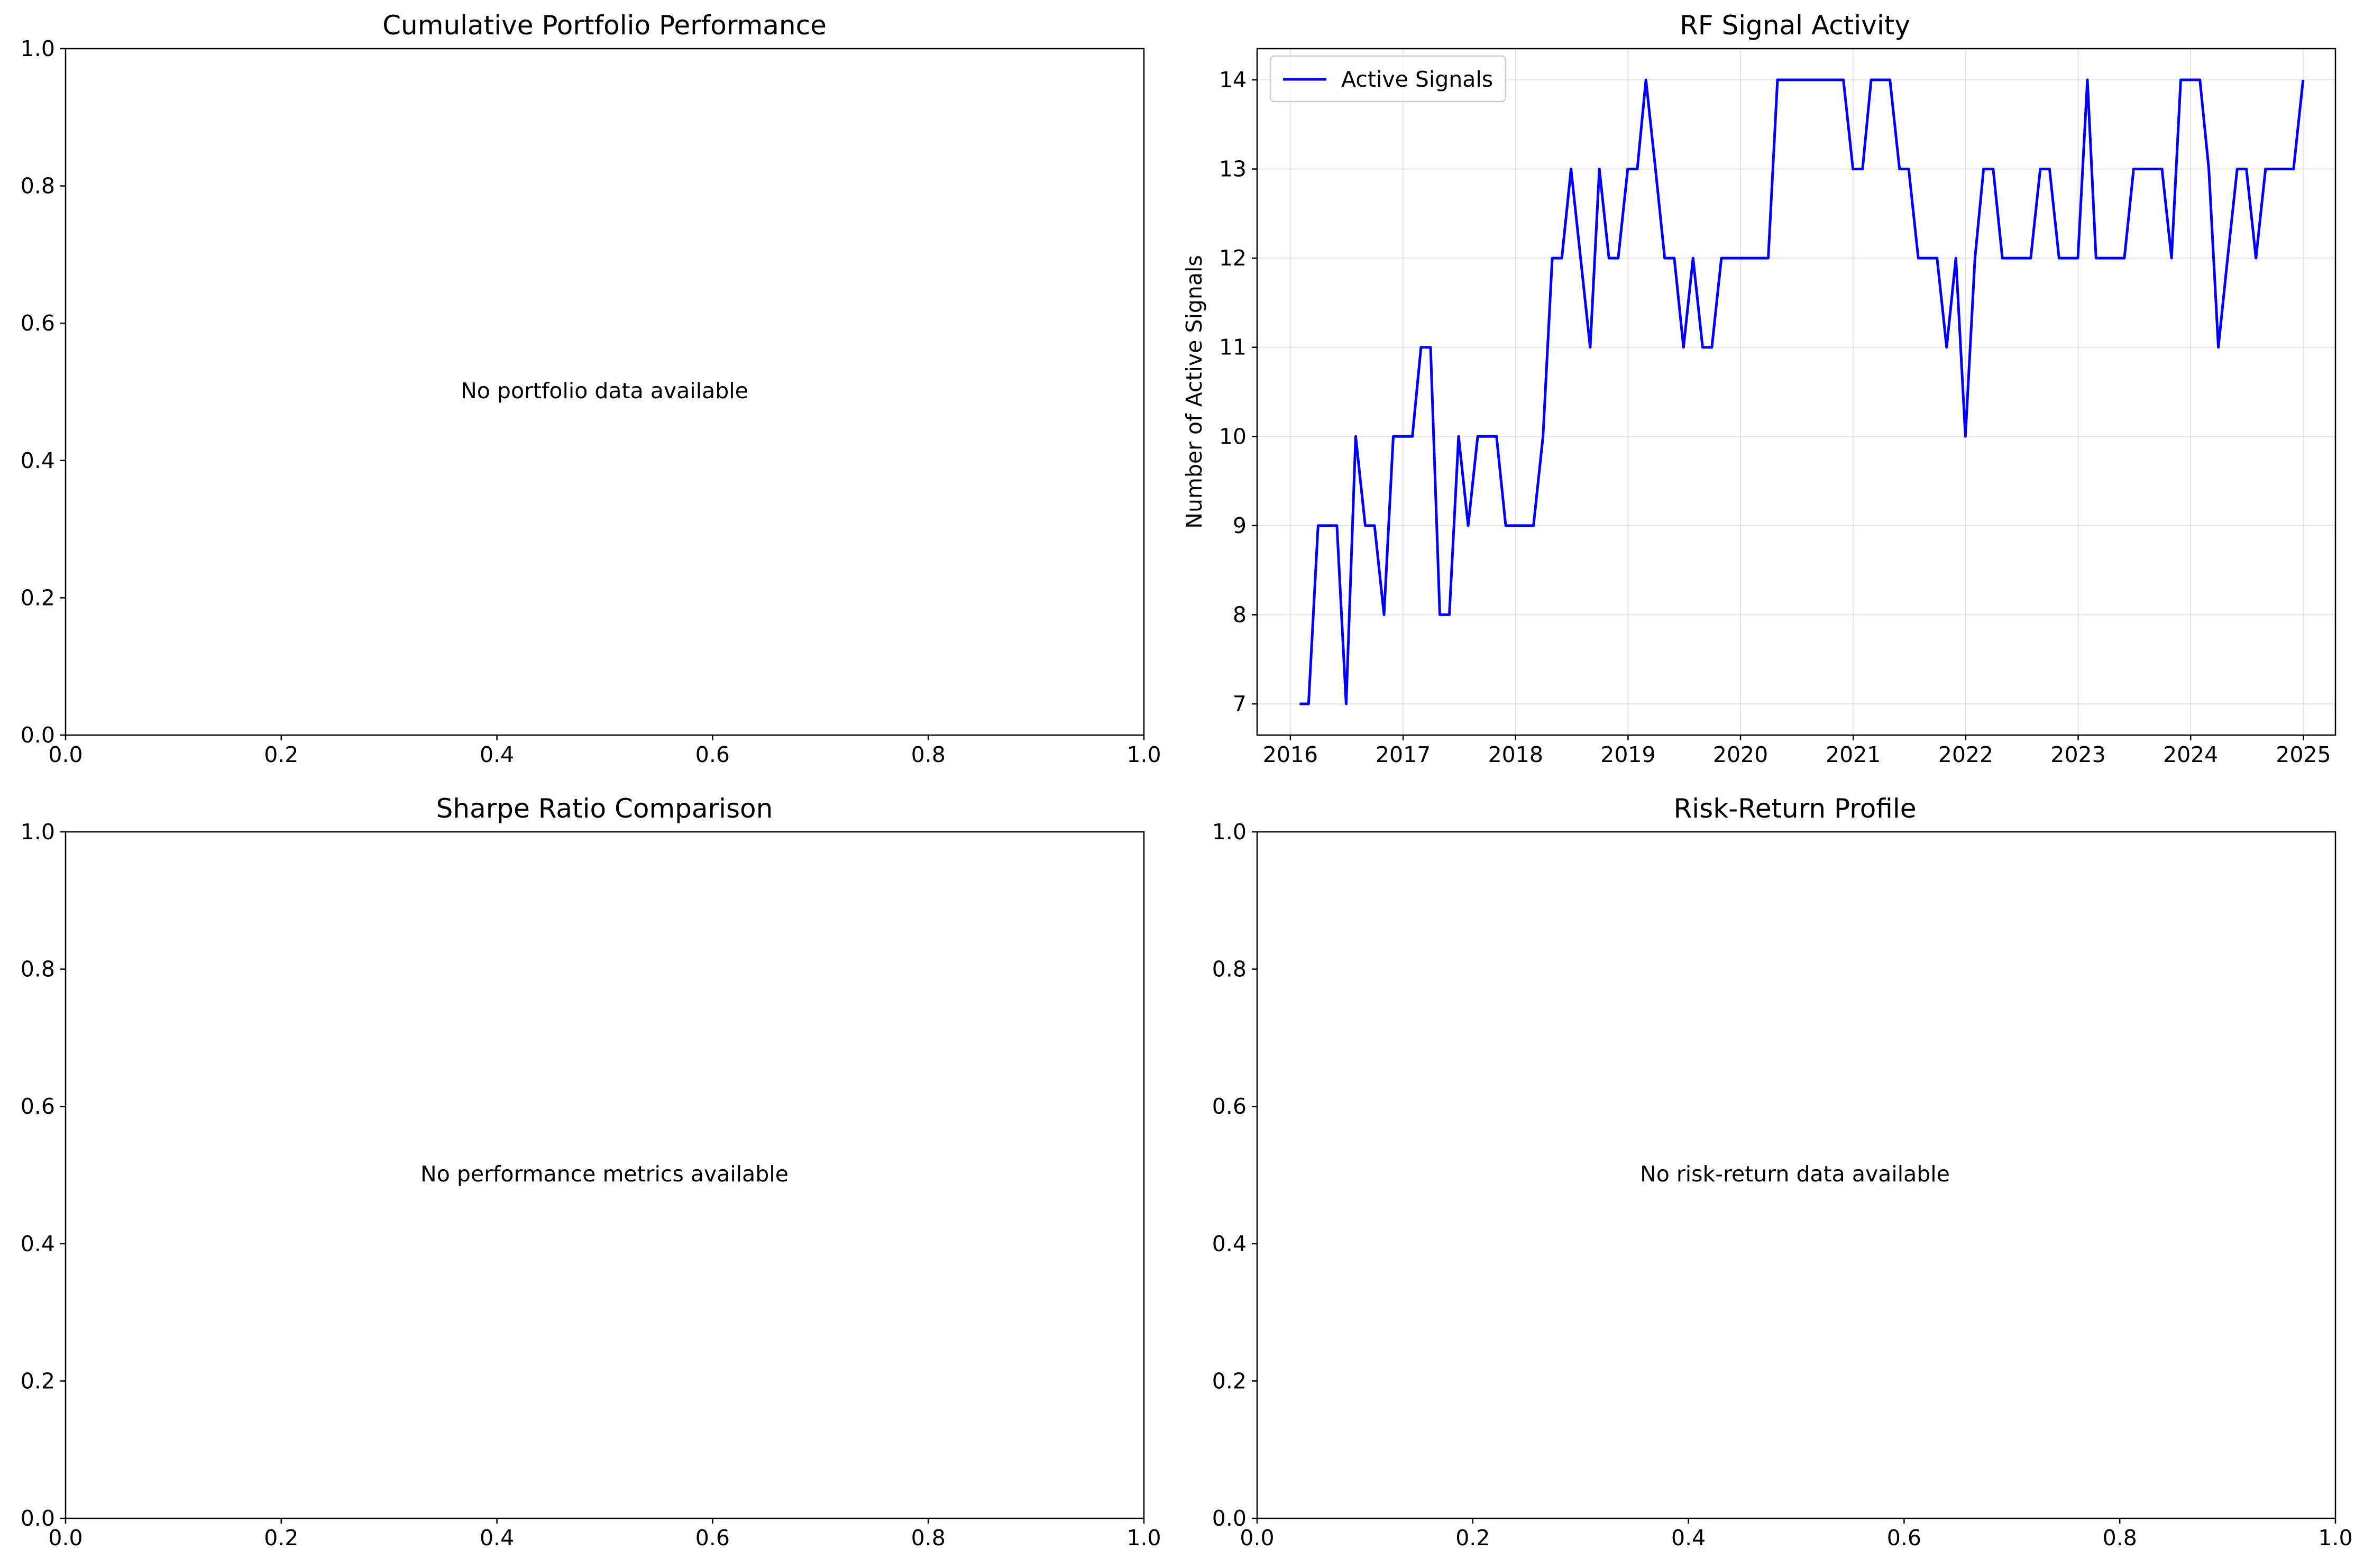 This screenshot has height=1568, width=2364. I want to click on x-tick-label: 2025, so click(2304, 754).